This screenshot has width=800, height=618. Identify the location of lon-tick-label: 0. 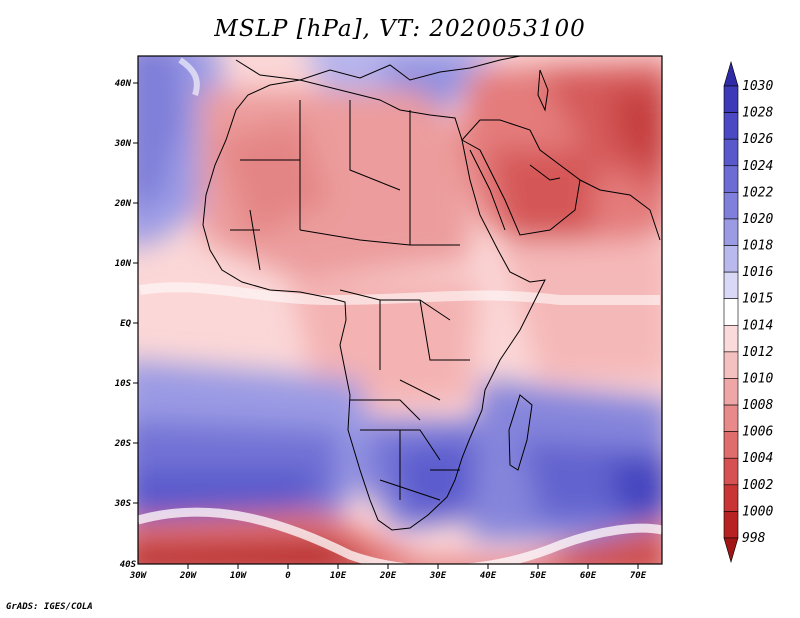
(288, 576).